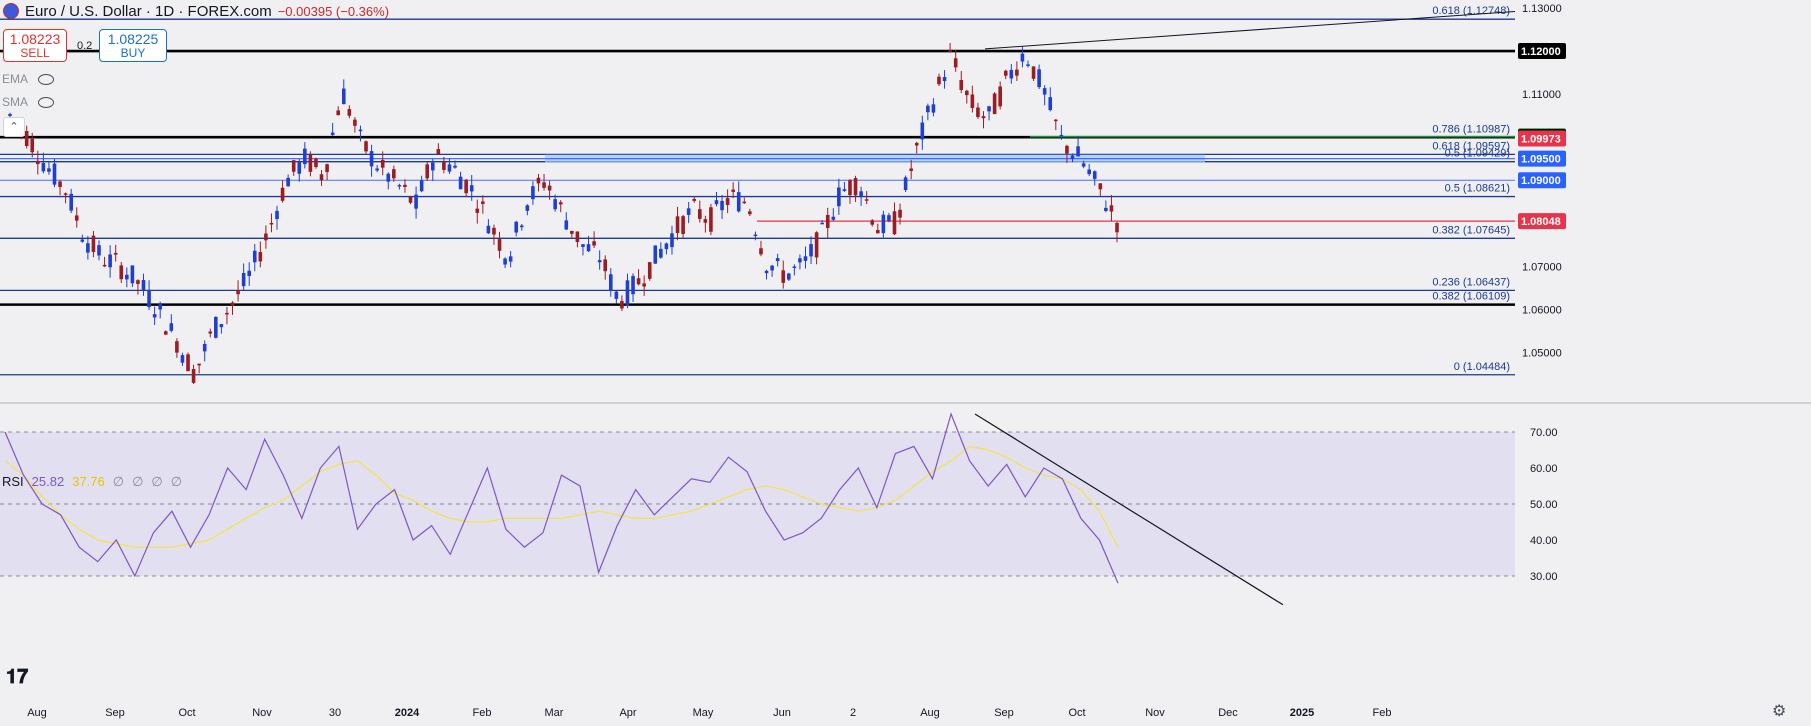  I want to click on time-axis-tick: Aug, so click(930, 713).